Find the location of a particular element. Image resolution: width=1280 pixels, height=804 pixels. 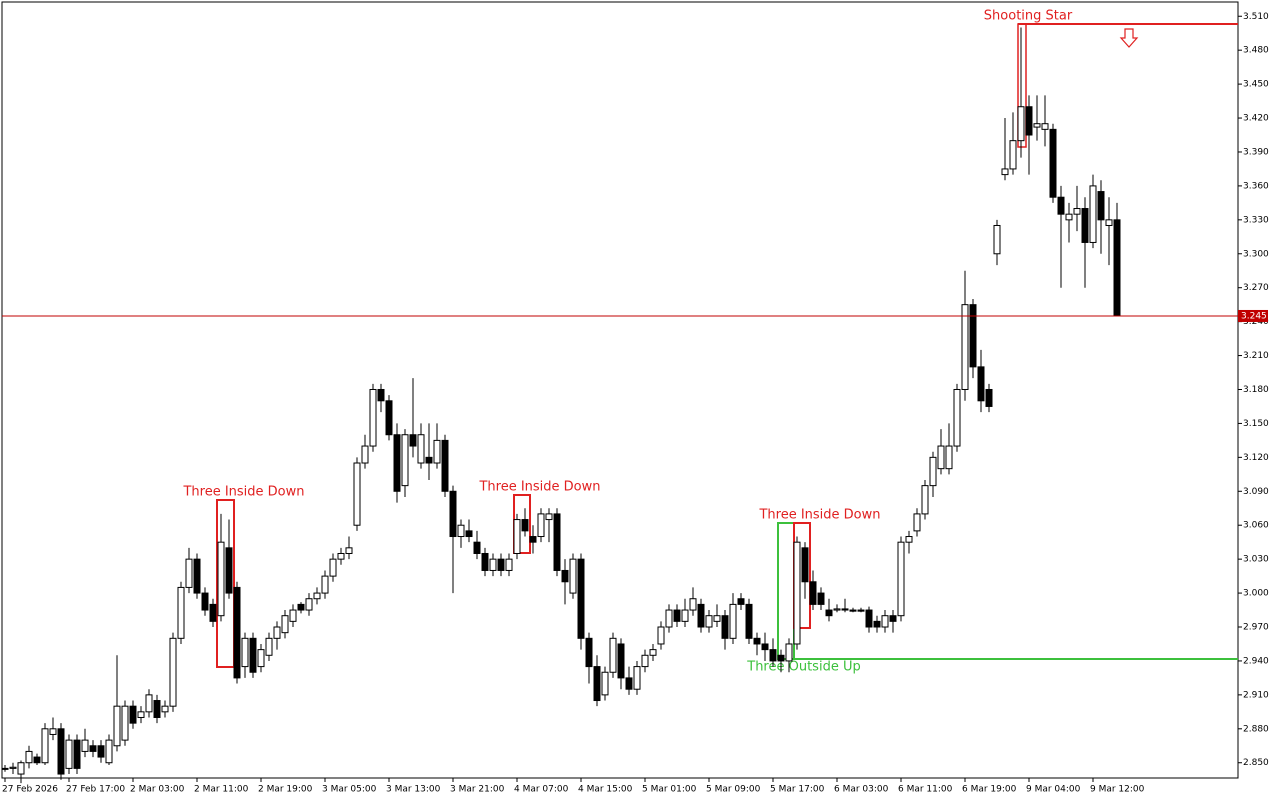

x-tick-label: 3 Mar 13:00 is located at coordinates (413, 790).